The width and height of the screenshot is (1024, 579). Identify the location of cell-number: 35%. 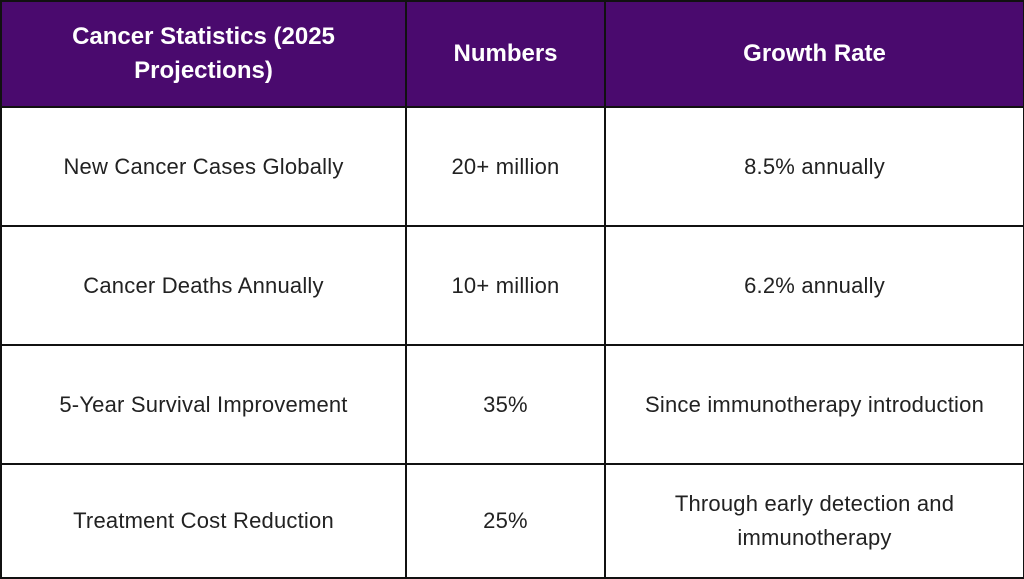
(505, 404).